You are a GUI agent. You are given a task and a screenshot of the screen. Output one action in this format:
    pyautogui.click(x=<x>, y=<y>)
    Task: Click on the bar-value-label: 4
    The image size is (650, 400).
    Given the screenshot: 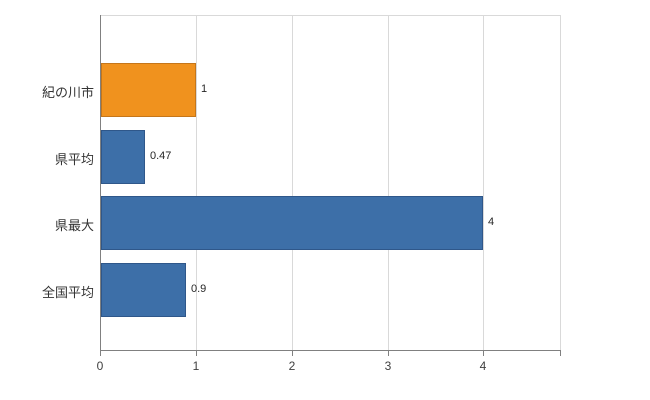 What is the action you would take?
    pyautogui.click(x=491, y=222)
    